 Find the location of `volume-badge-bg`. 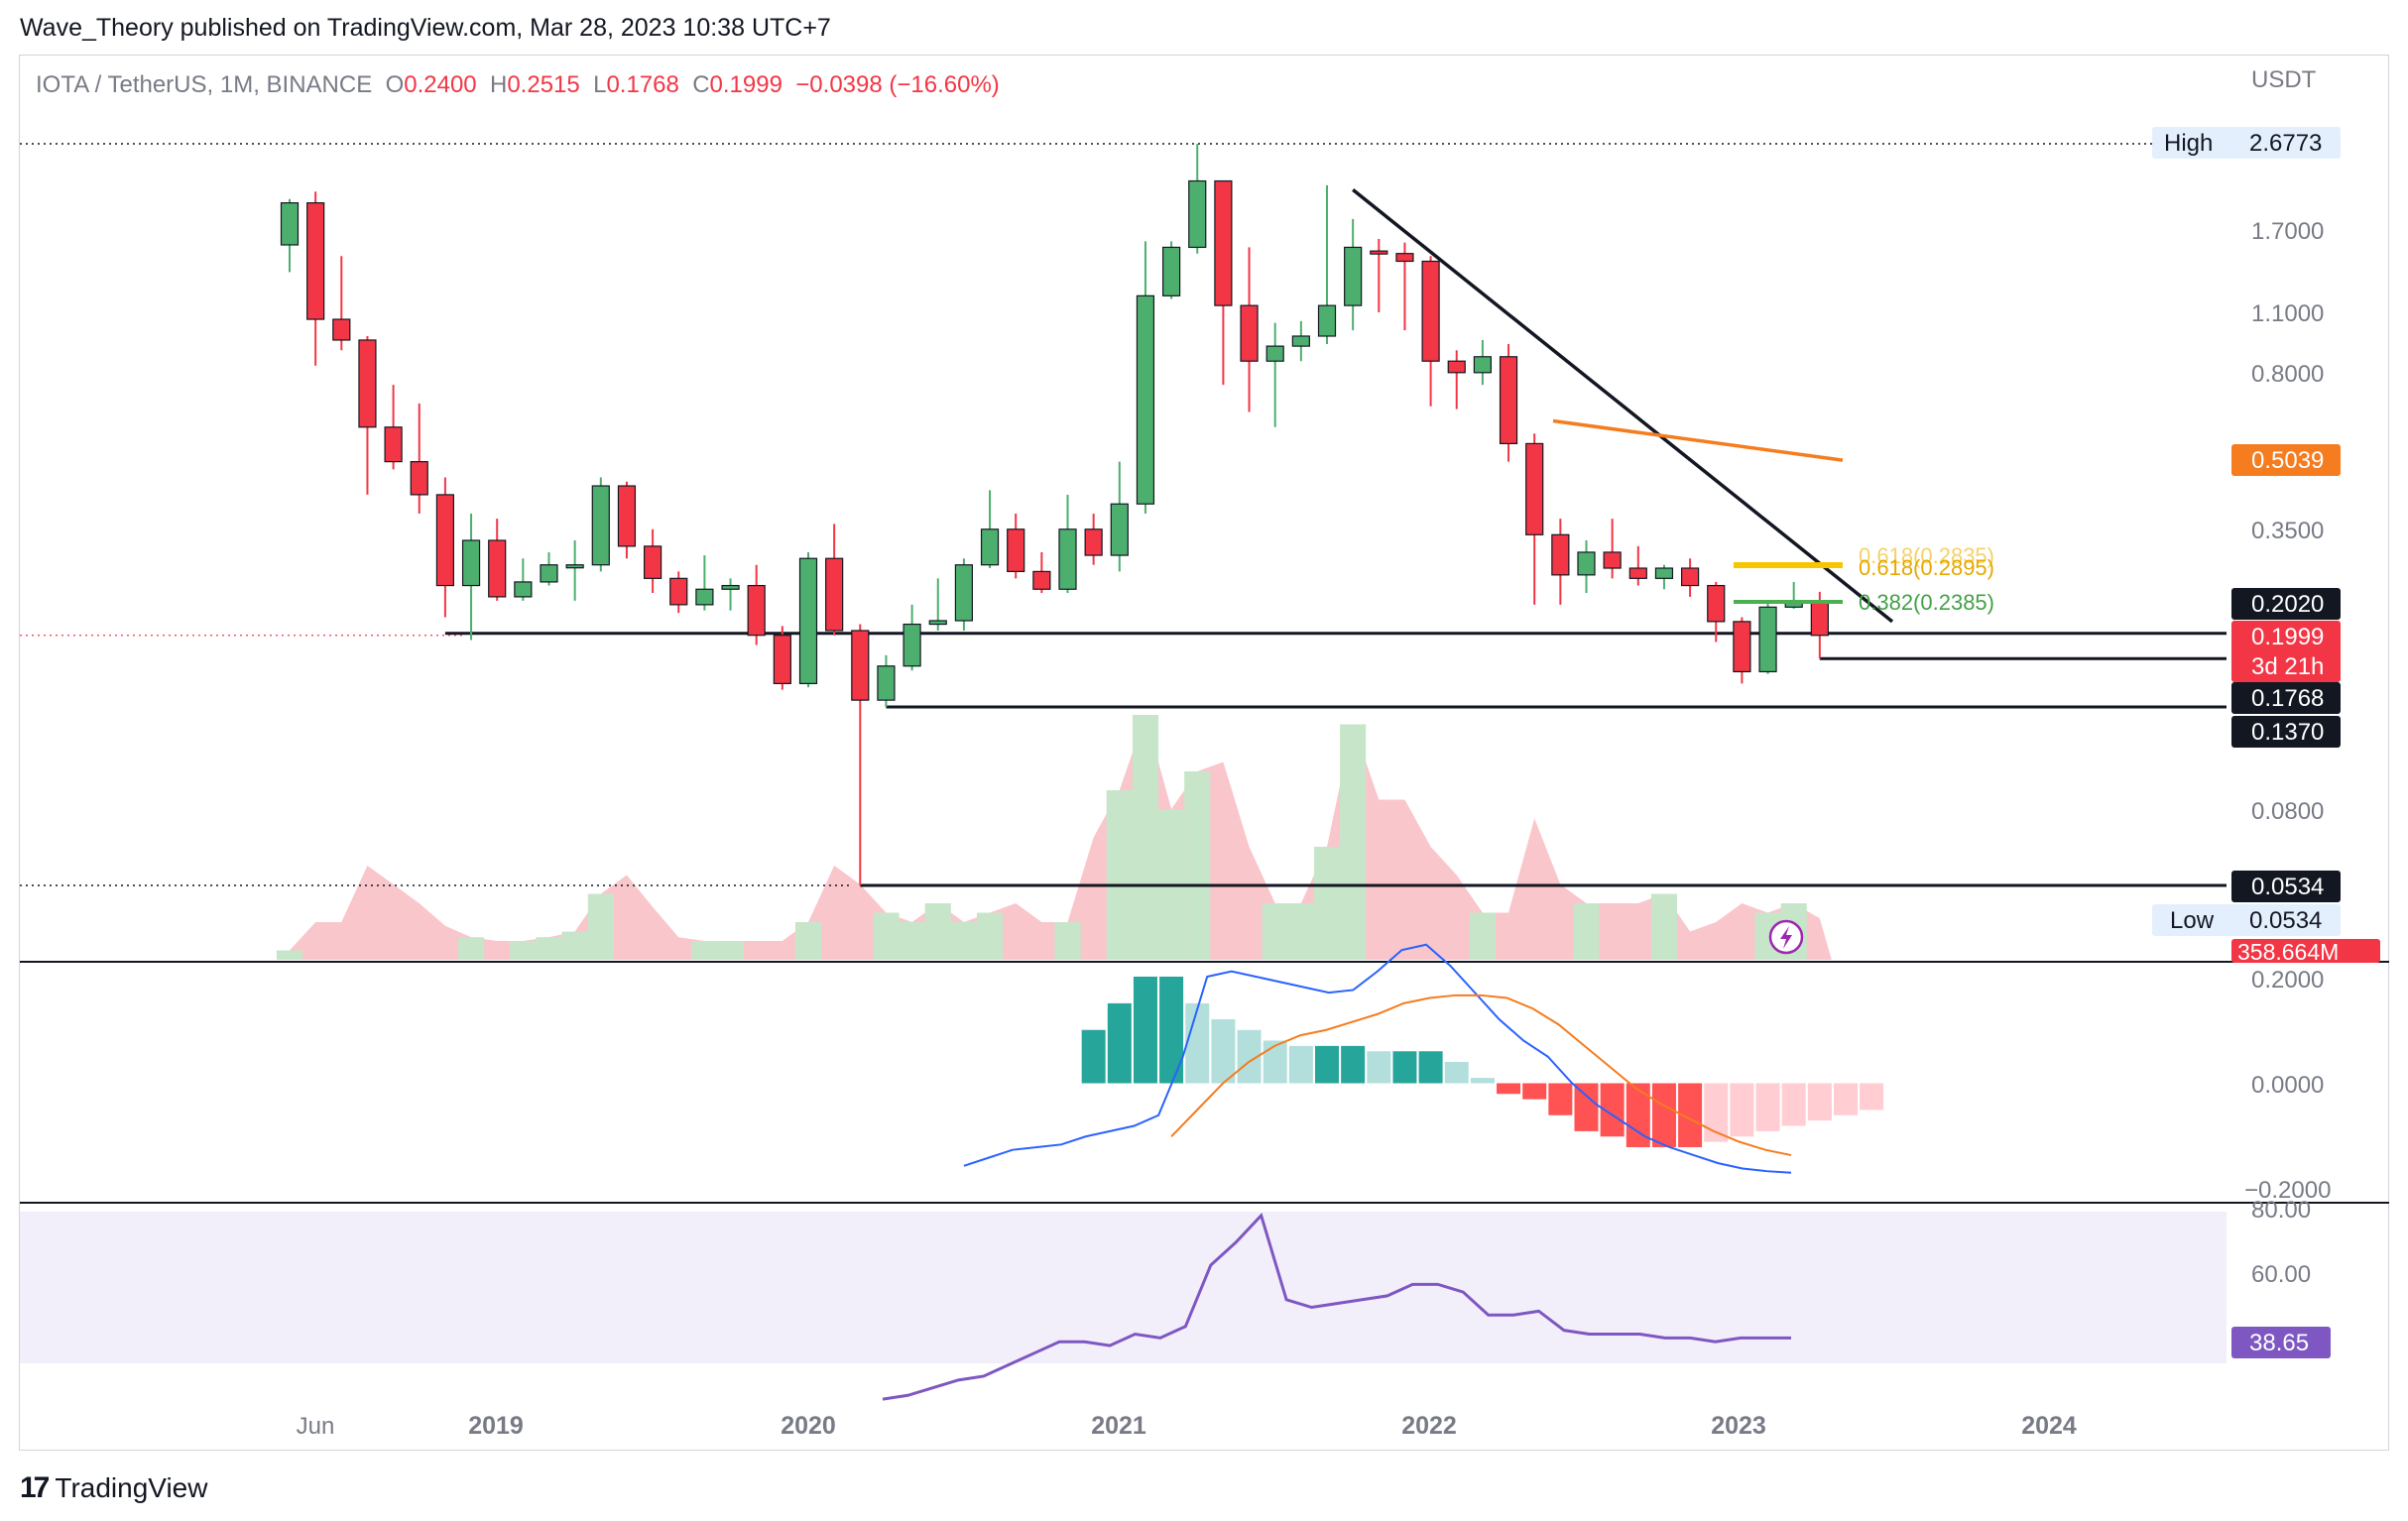

volume-badge-bg is located at coordinates (2306, 951).